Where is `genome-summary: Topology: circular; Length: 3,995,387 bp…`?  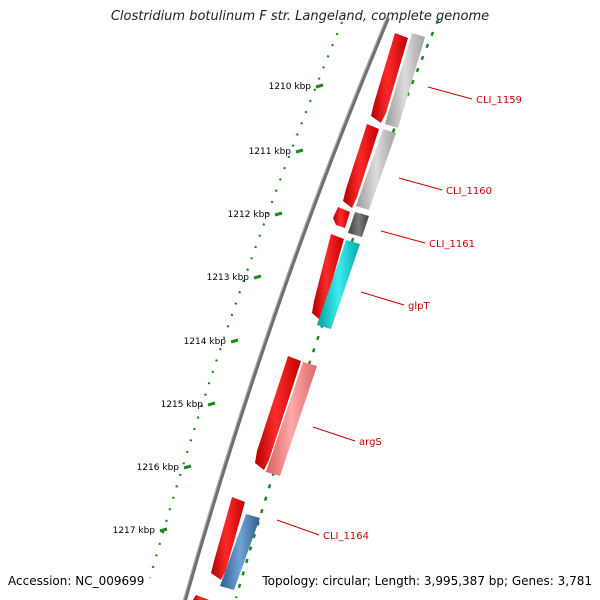 genome-summary: Topology: circular; Length: 3,995,387 bp… is located at coordinates (427, 581).